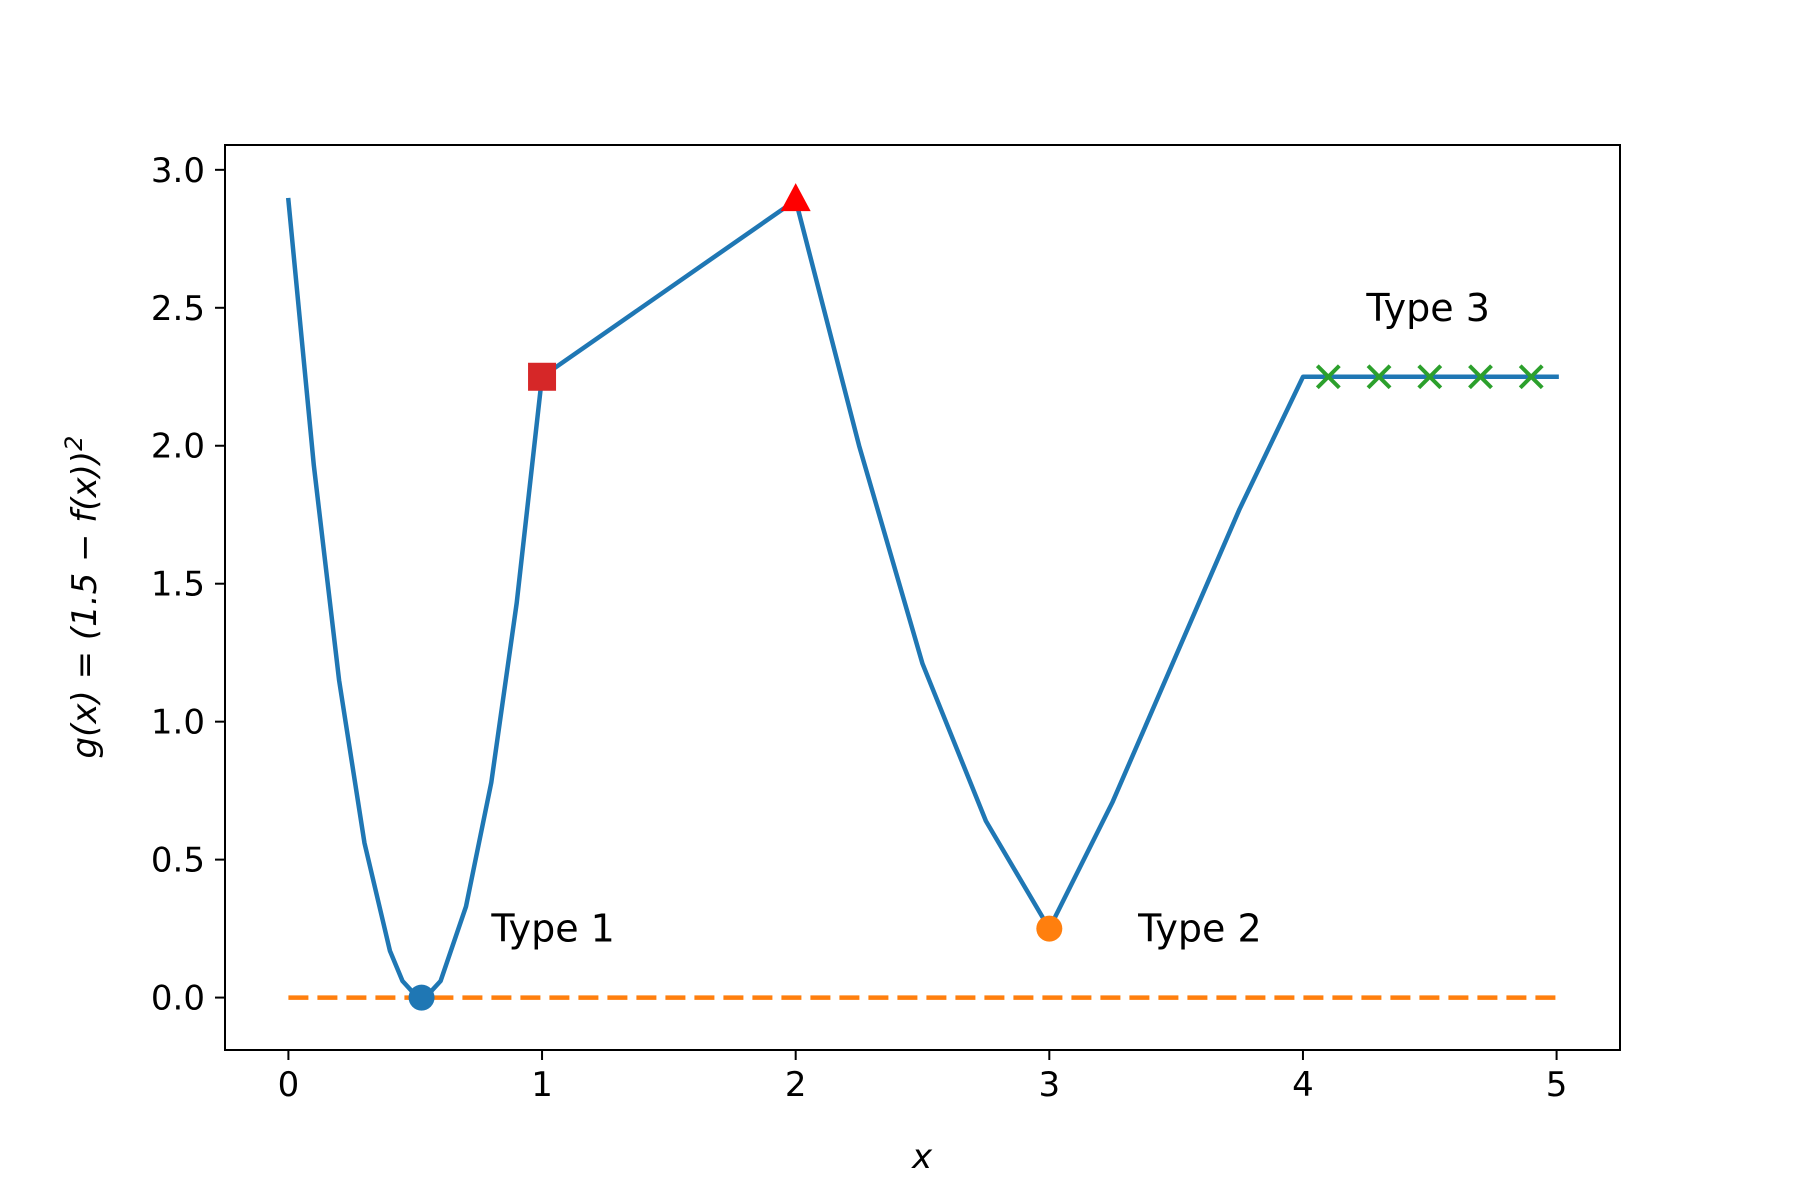  What do you see at coordinates (178, 999) in the screenshot?
I see `y-tick-label: 0.0` at bounding box center [178, 999].